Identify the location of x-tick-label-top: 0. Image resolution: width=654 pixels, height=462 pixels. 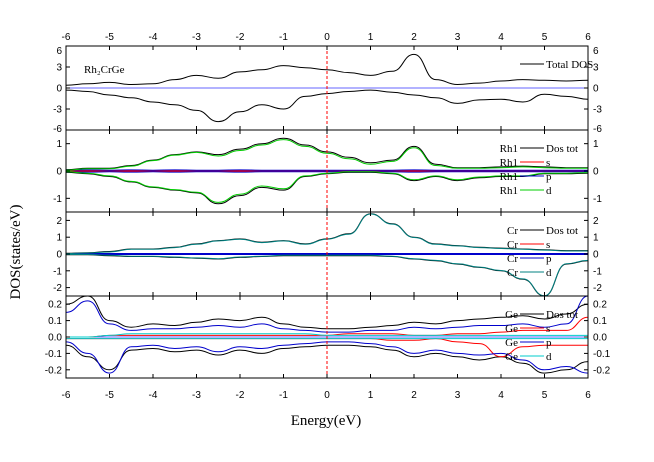
(327, 37).